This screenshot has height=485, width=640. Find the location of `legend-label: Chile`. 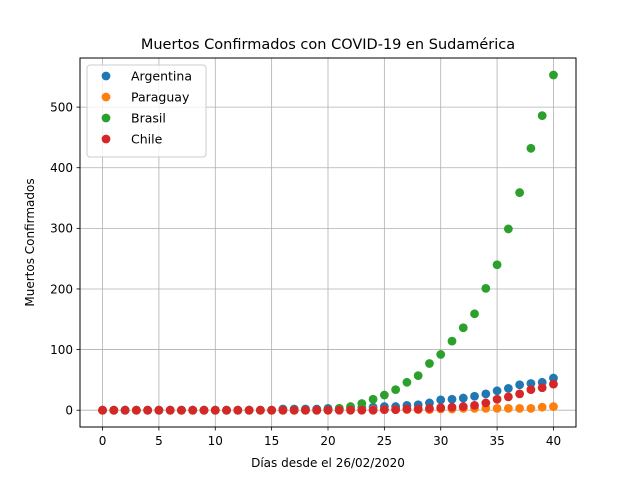

legend-label: Chile is located at coordinates (147, 139).